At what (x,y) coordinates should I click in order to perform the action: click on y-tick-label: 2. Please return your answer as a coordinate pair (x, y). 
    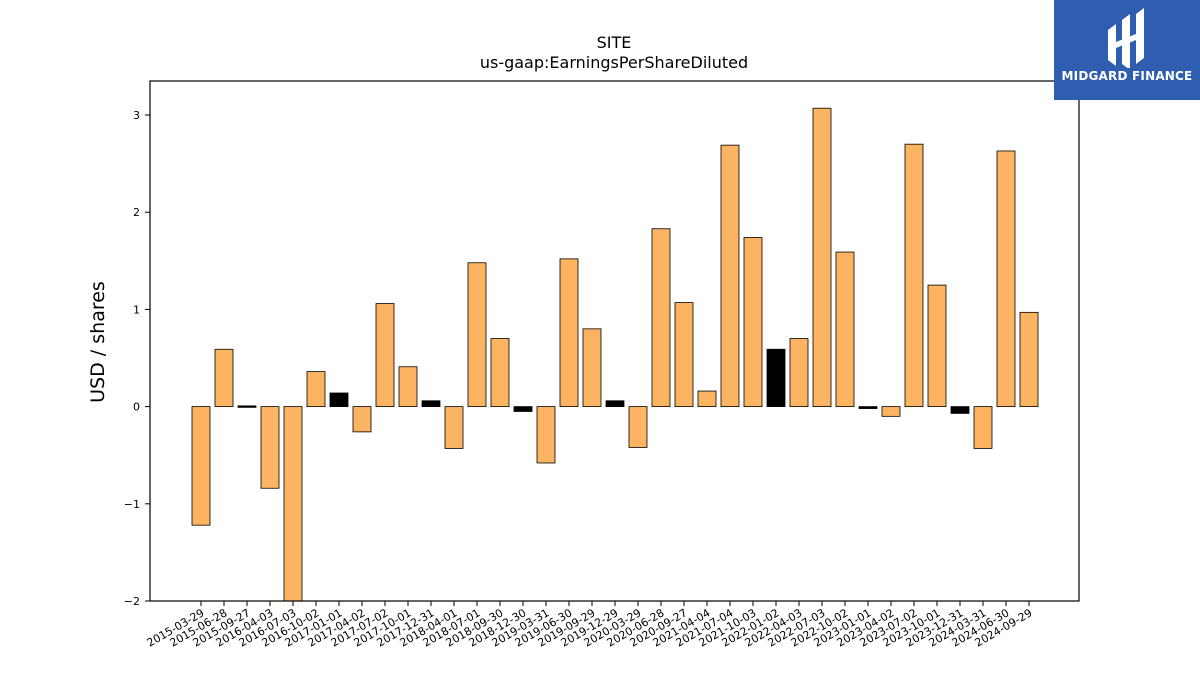
    Looking at the image, I should click on (136, 212).